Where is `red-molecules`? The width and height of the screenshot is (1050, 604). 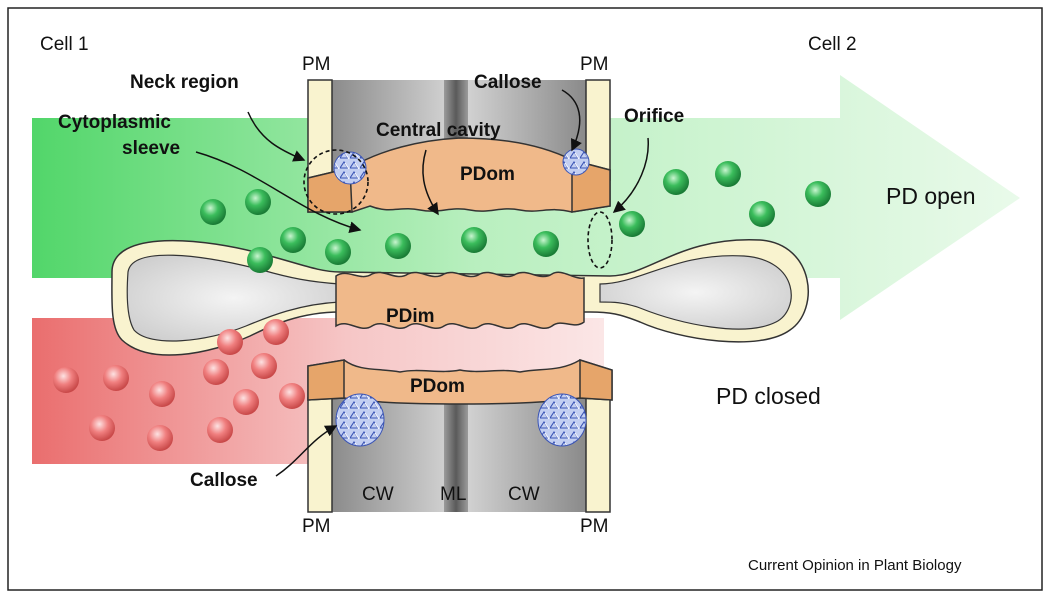 red-molecules is located at coordinates (179, 385).